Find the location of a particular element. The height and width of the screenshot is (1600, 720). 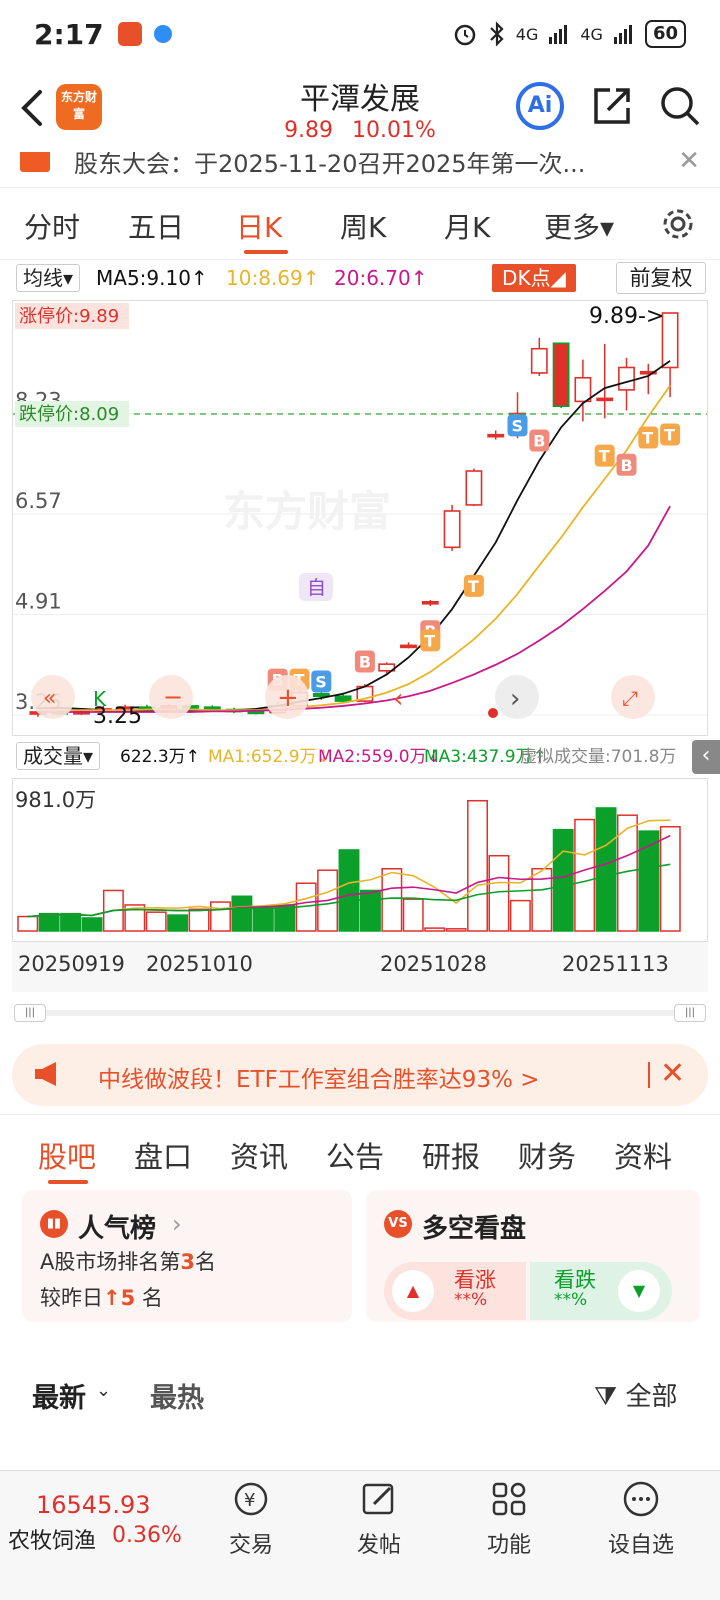

battery-indicator: 60 is located at coordinates (665, 34).